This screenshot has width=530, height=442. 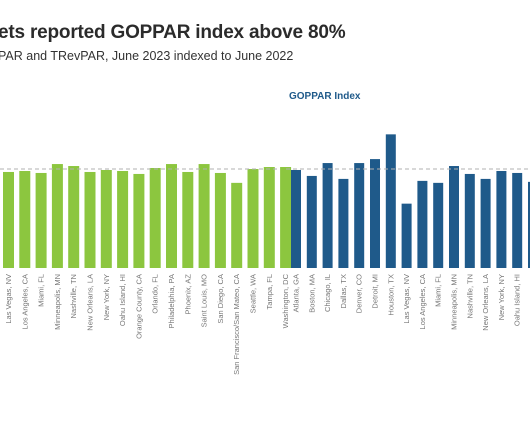 What do you see at coordinates (204, 301) in the screenshot?
I see `tick-label: Saint Louis, MO` at bounding box center [204, 301].